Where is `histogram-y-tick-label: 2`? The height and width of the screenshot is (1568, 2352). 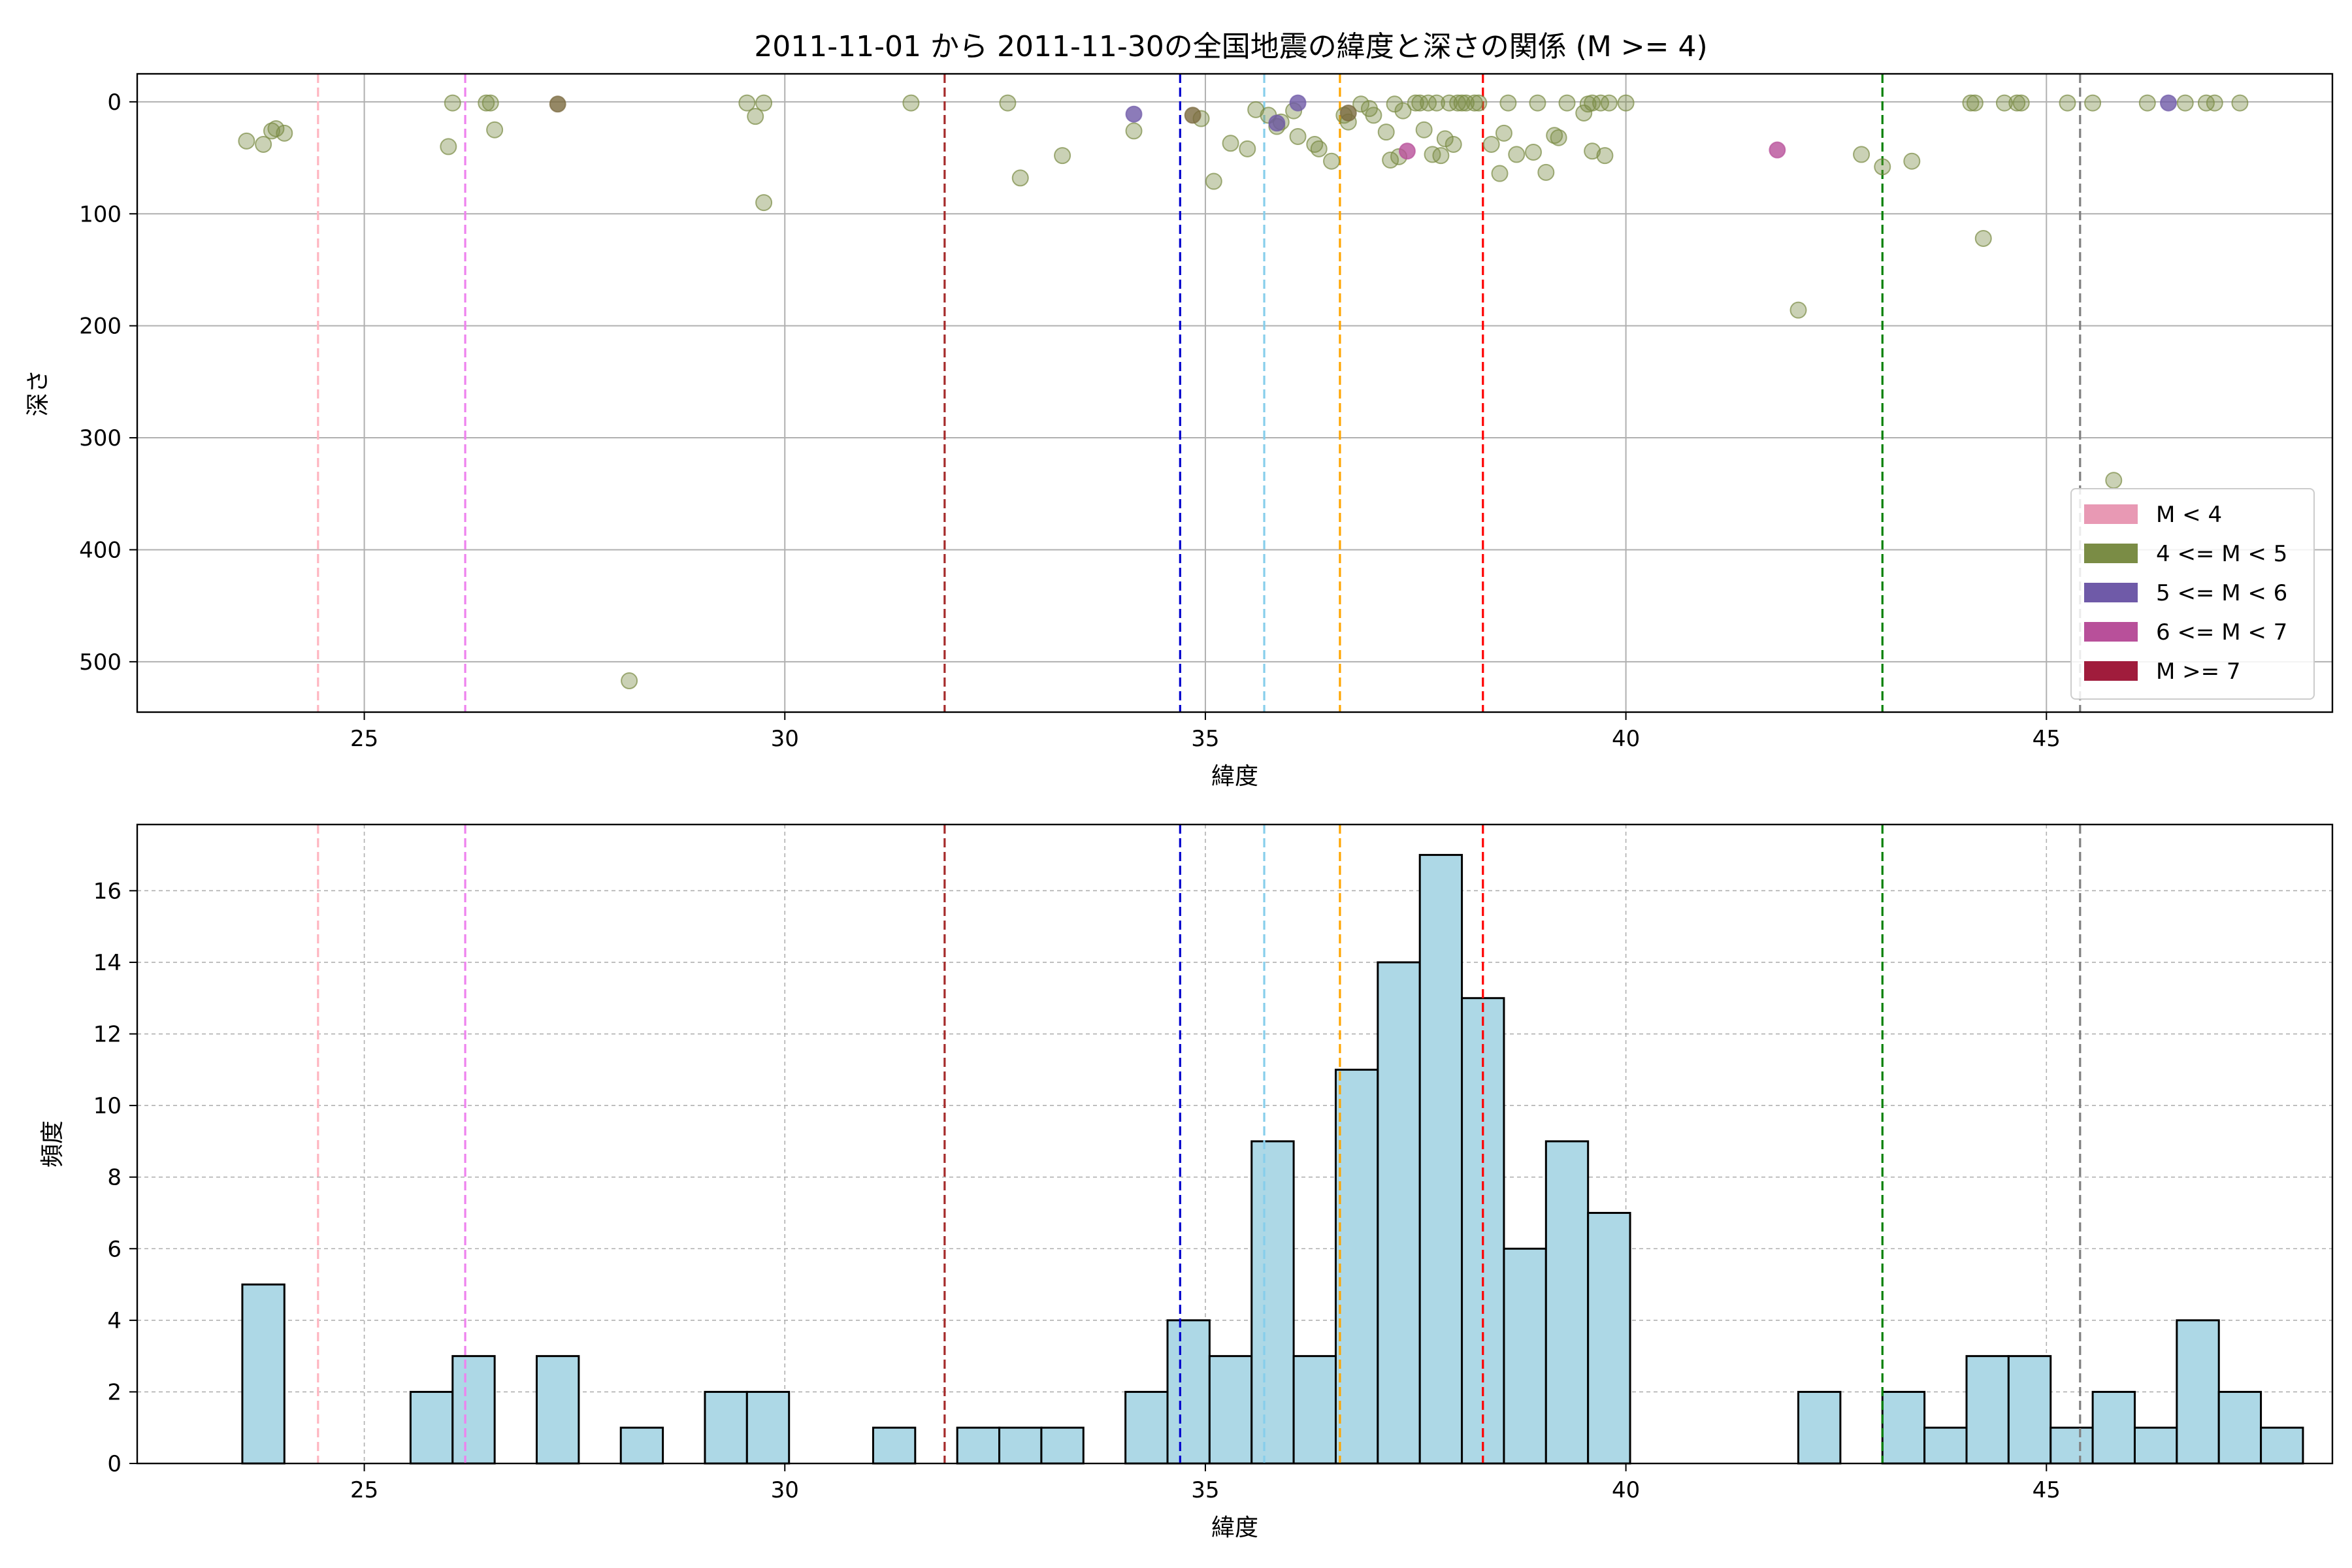
histogram-y-tick-label: 2 is located at coordinates (114, 1392).